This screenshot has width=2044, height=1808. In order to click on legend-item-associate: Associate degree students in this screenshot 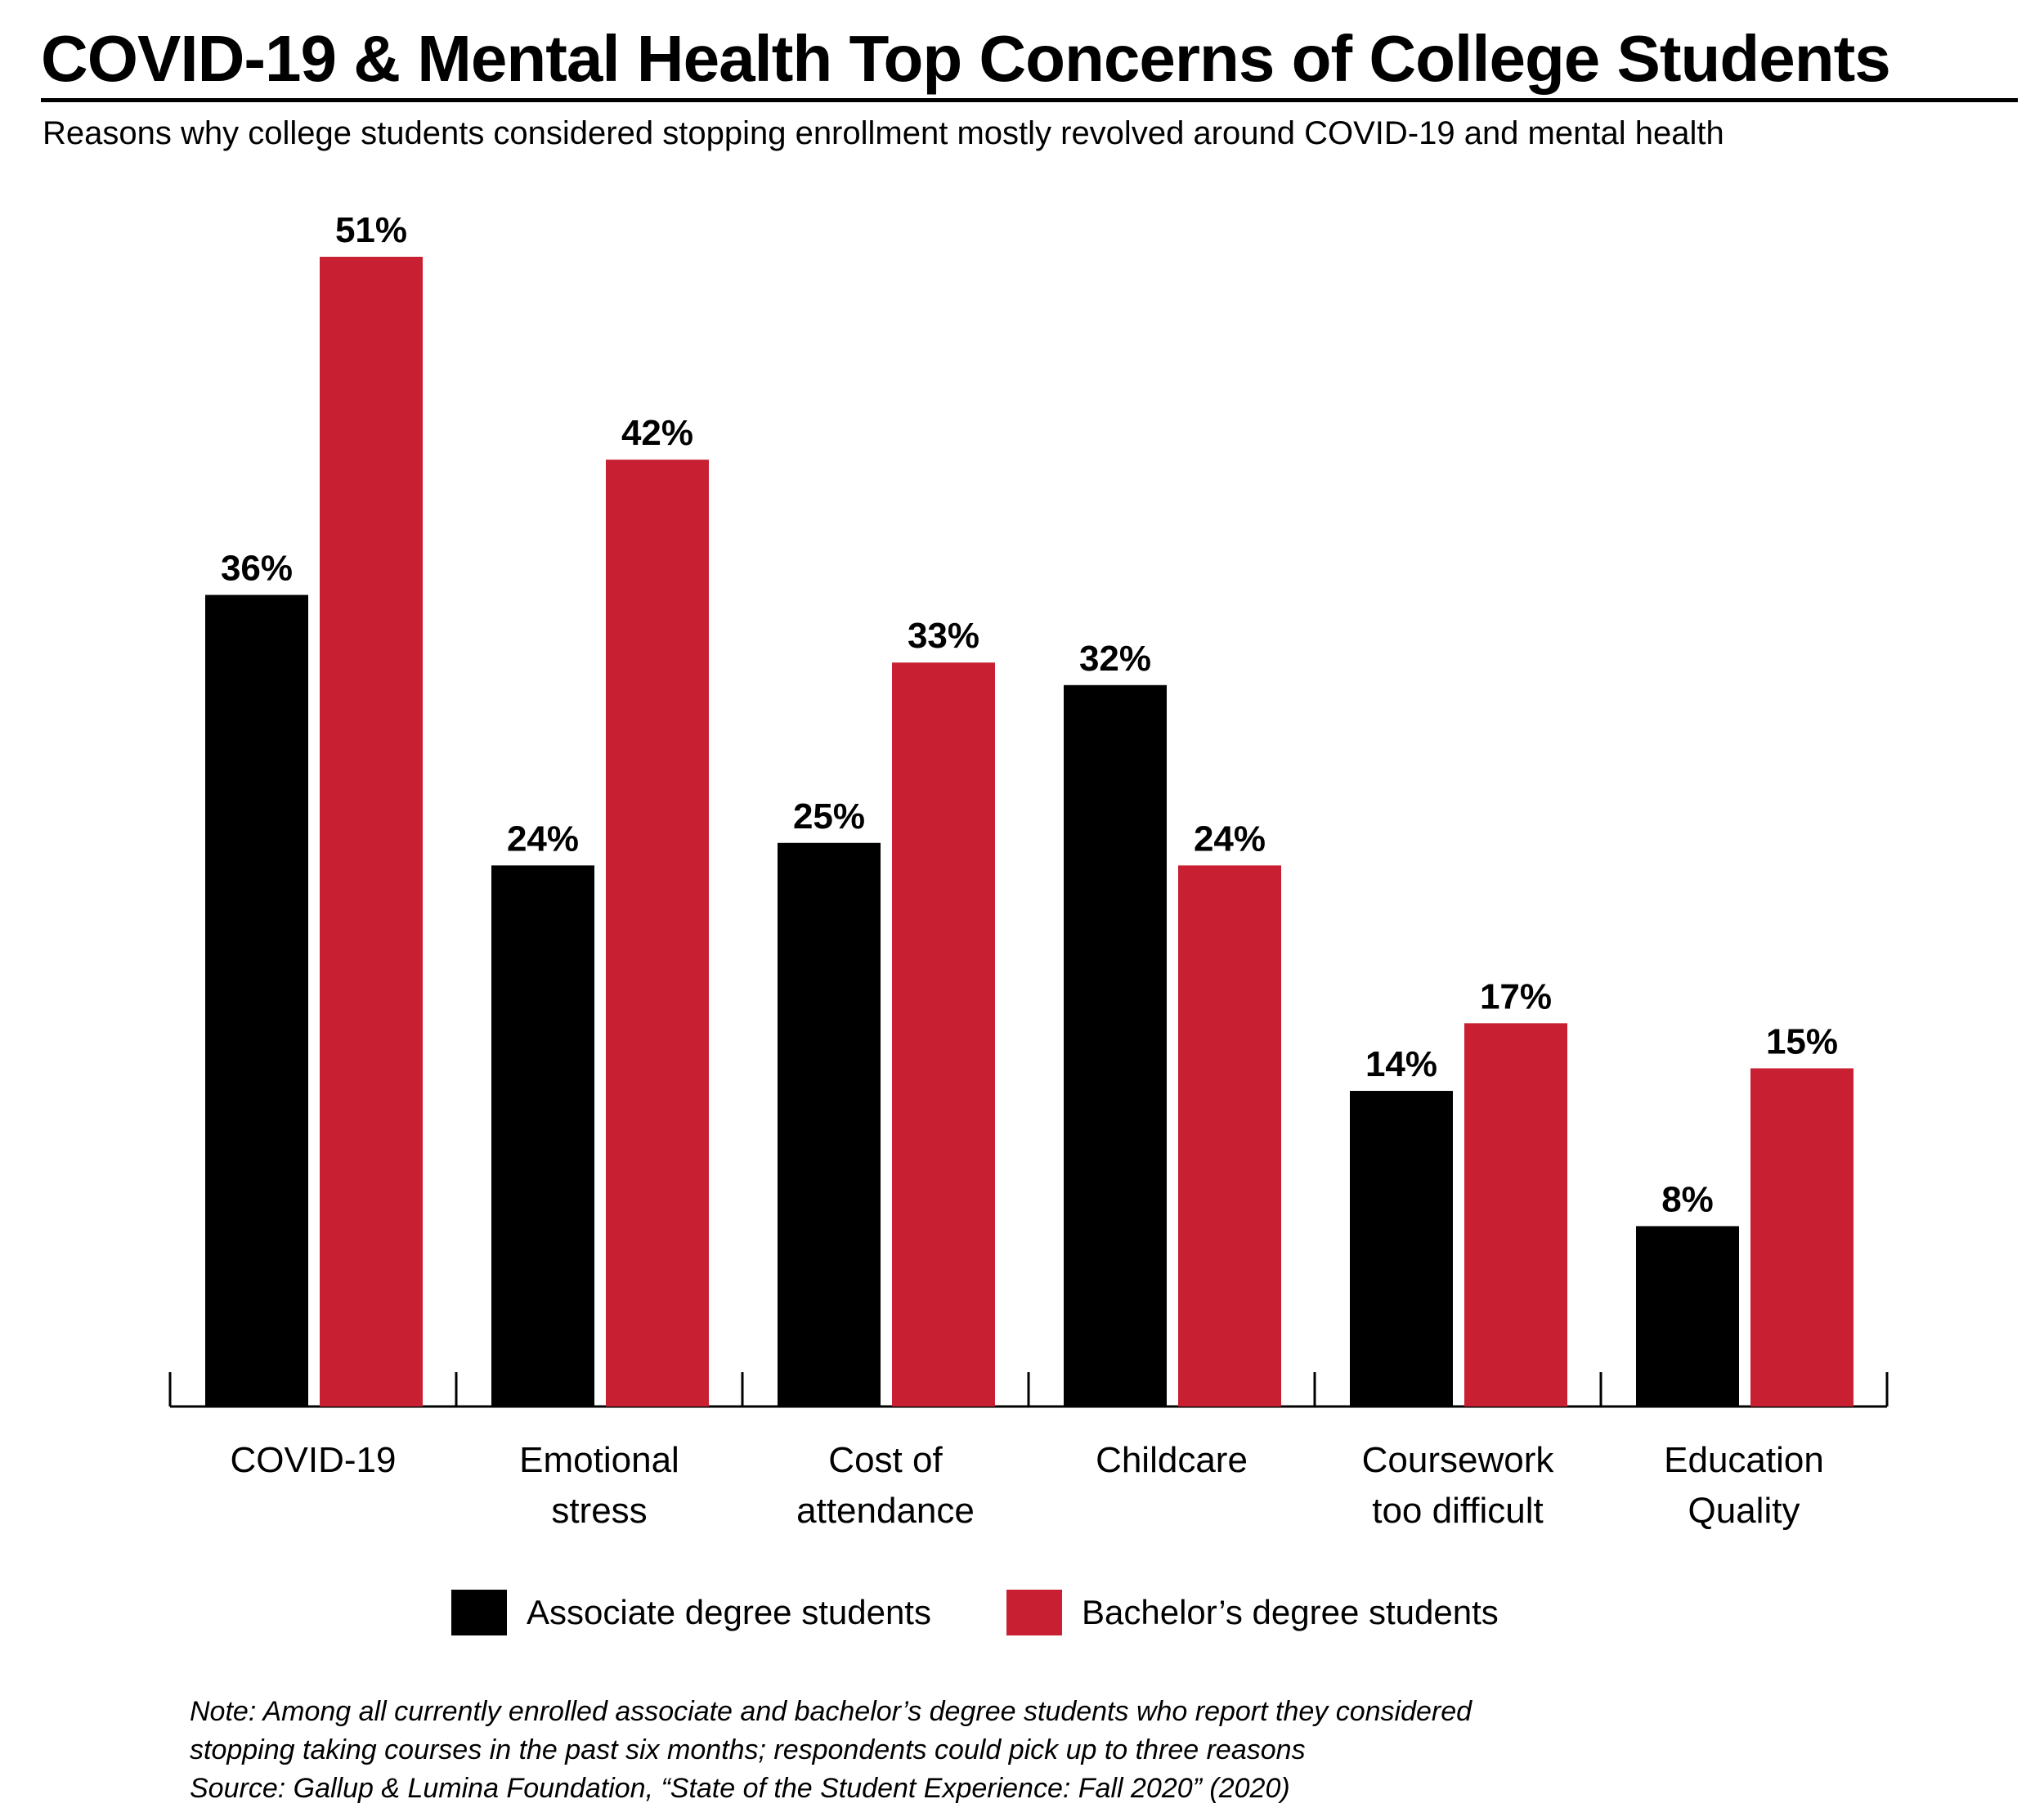, I will do `click(691, 1613)`.